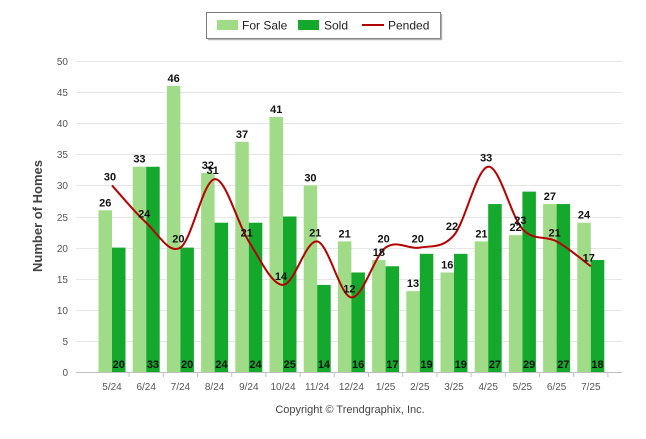 This screenshot has width=646, height=439. Describe the element at coordinates (408, 26) in the screenshot. I see `legend-label-pended: Pended` at that location.